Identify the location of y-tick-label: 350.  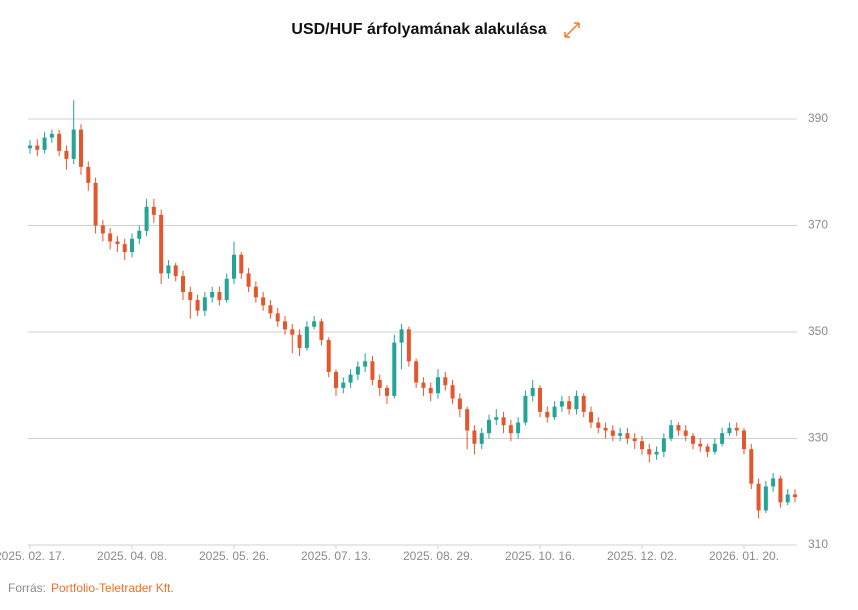
(818, 331).